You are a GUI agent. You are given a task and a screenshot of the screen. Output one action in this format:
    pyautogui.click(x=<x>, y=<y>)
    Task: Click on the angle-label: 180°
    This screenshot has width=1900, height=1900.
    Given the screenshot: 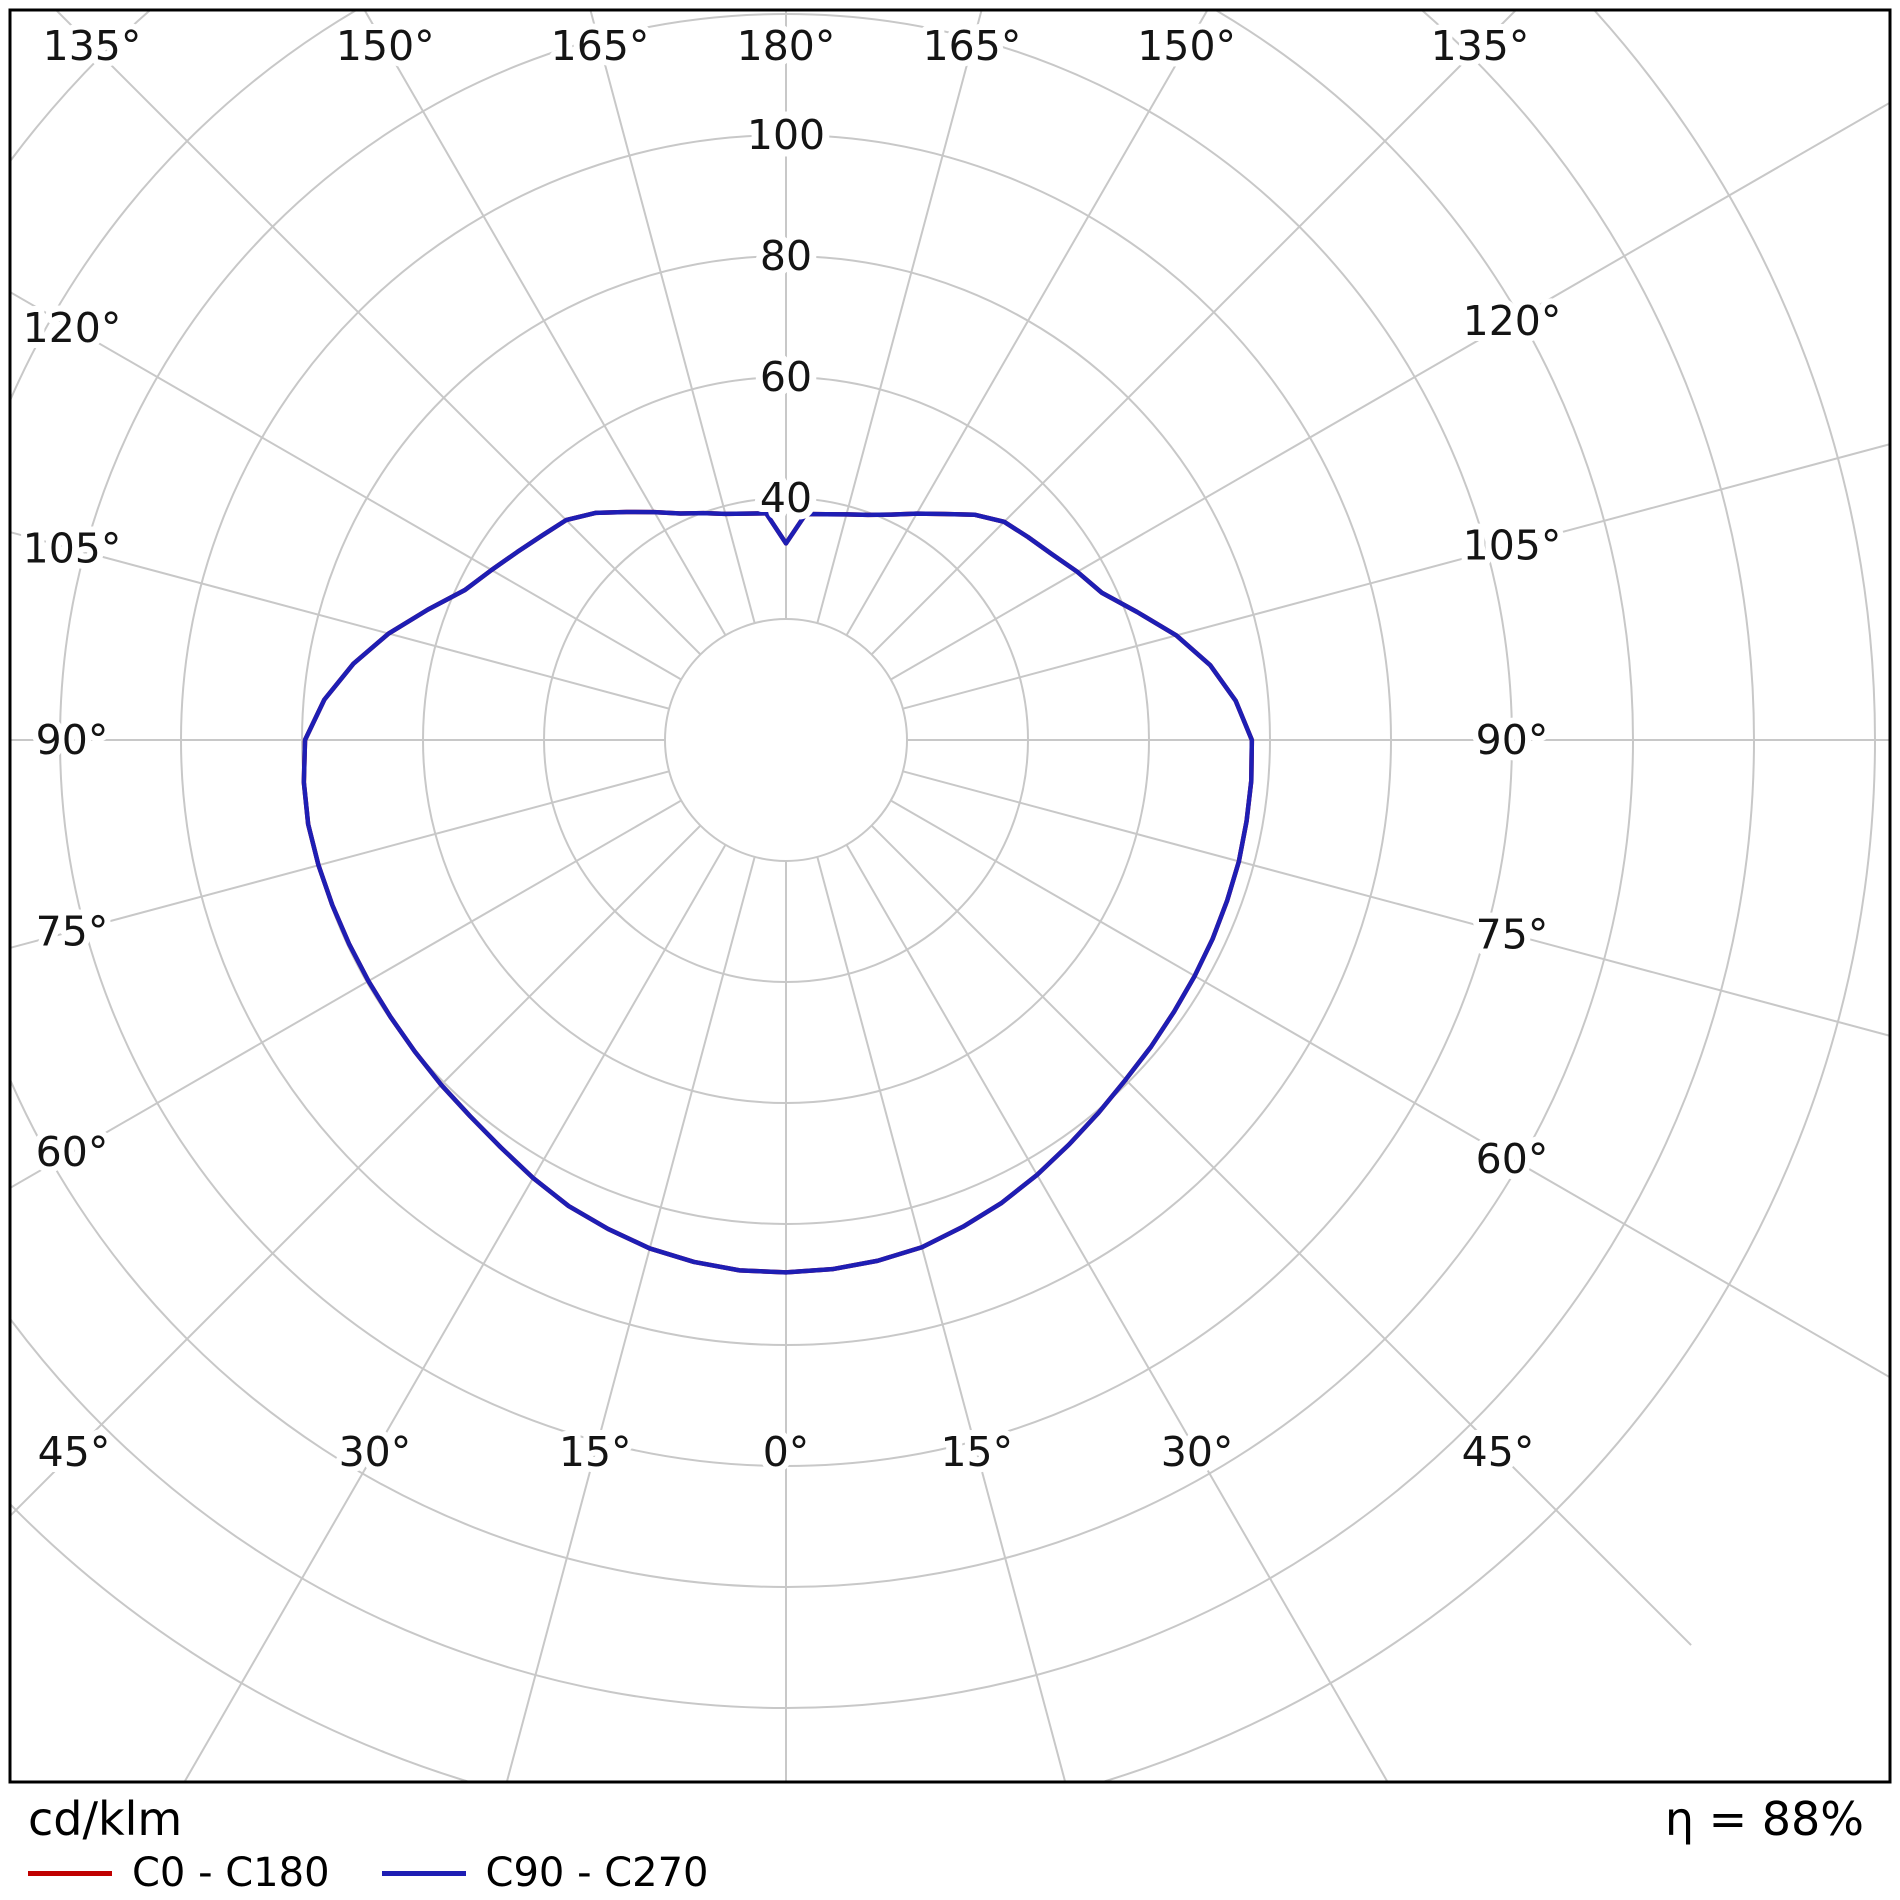 What is the action you would take?
    pyautogui.click(x=786, y=46)
    